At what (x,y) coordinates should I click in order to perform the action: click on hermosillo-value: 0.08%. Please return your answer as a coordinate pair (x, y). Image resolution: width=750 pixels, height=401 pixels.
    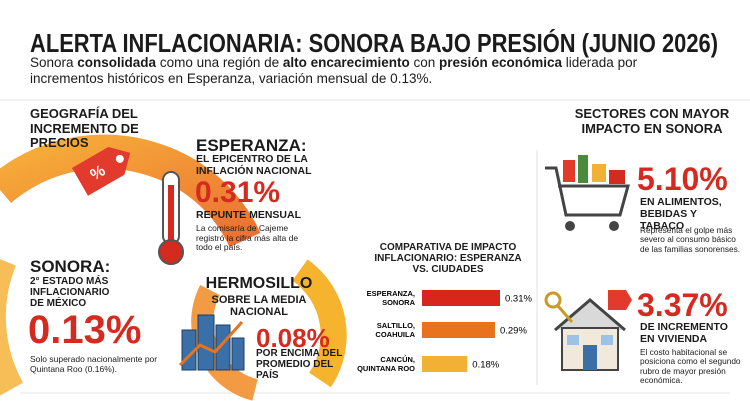
    Looking at the image, I should click on (293, 338).